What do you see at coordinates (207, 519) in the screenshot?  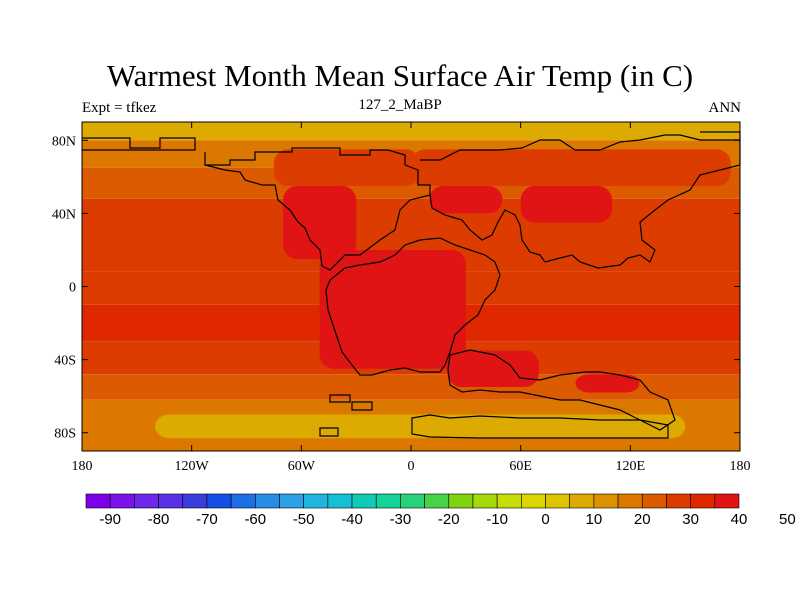 I see `colorbar-label-2: -70` at bounding box center [207, 519].